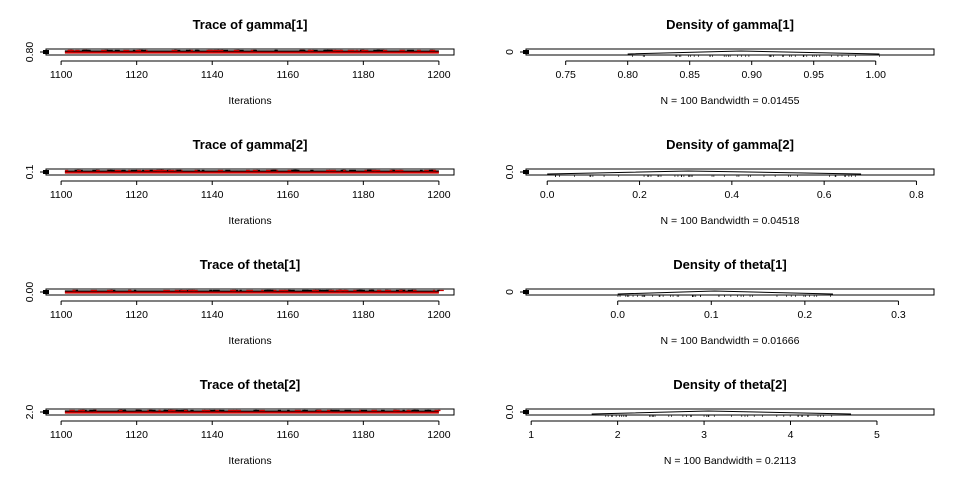  Describe the element at coordinates (729, 264) in the screenshot. I see `panel-title: Density of theta[1]` at that location.